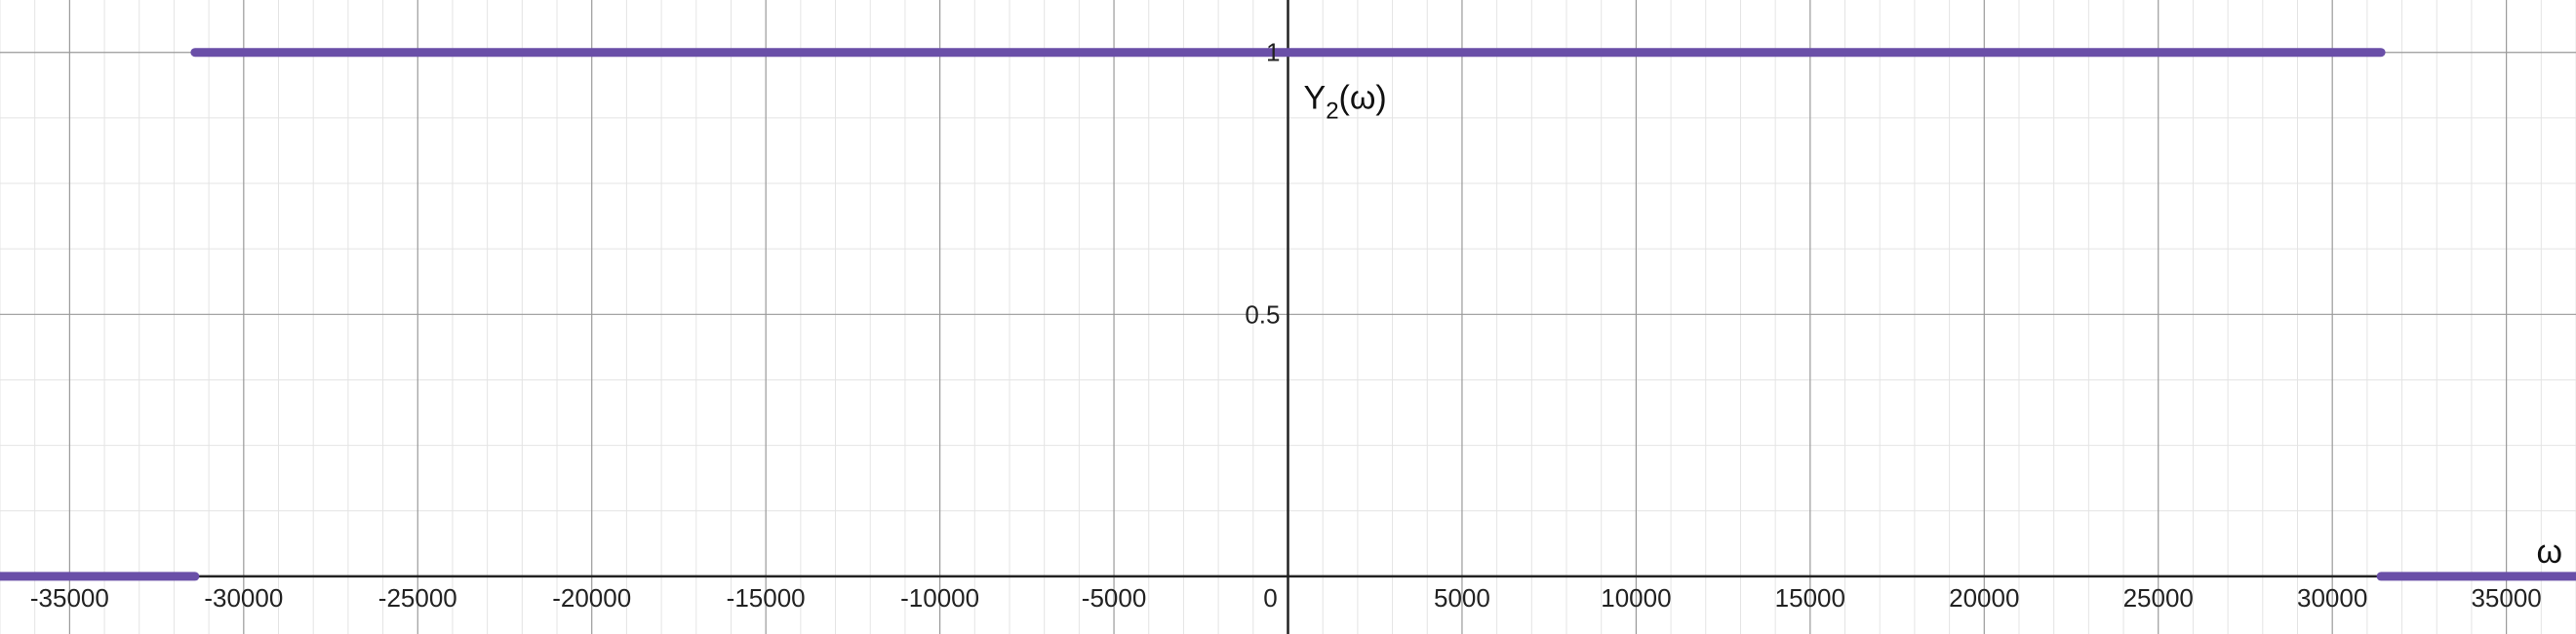 The width and height of the screenshot is (2576, 634). I want to click on x-tick-label: 30000, so click(2332, 598).